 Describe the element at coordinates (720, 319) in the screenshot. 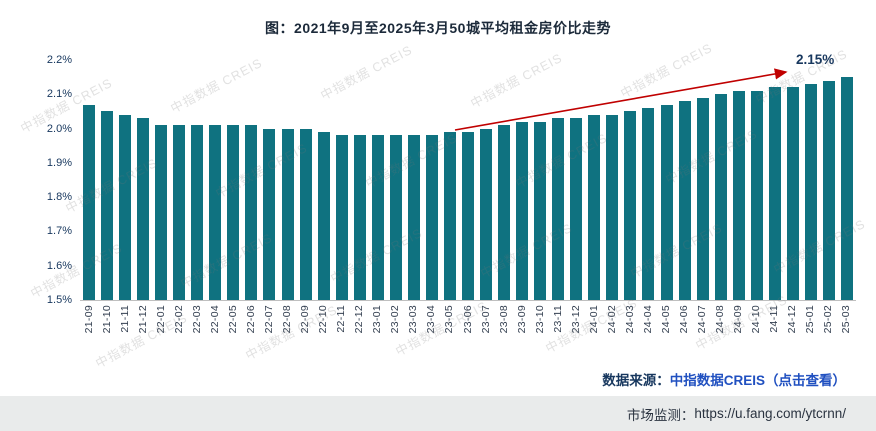

I see `x-axis-label: 24-08` at that location.